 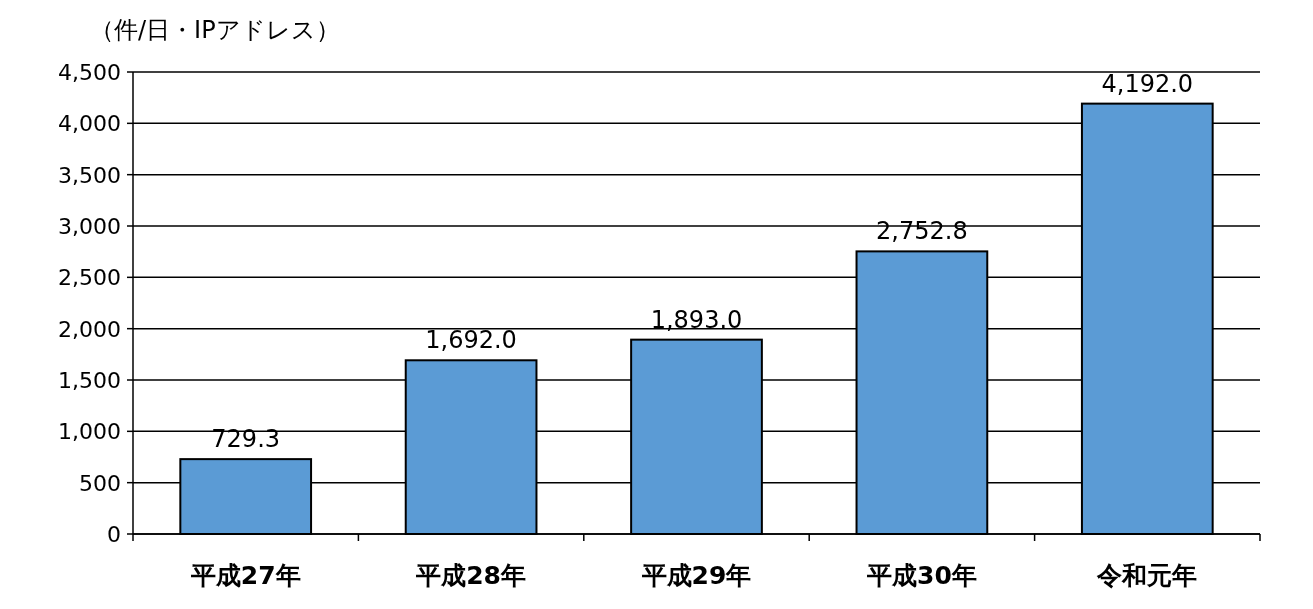 What do you see at coordinates (89, 278) in the screenshot?
I see `y-tick-label: 2,500` at bounding box center [89, 278].